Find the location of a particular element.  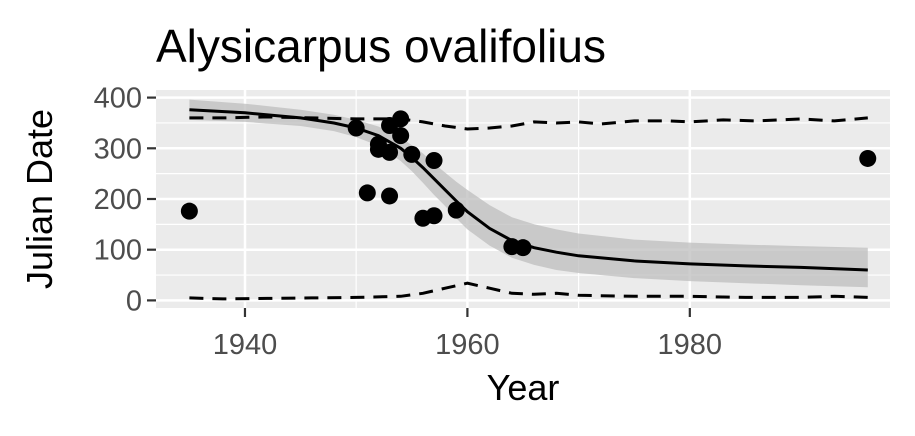

y-tick-label: 300 is located at coordinates (118, 149).